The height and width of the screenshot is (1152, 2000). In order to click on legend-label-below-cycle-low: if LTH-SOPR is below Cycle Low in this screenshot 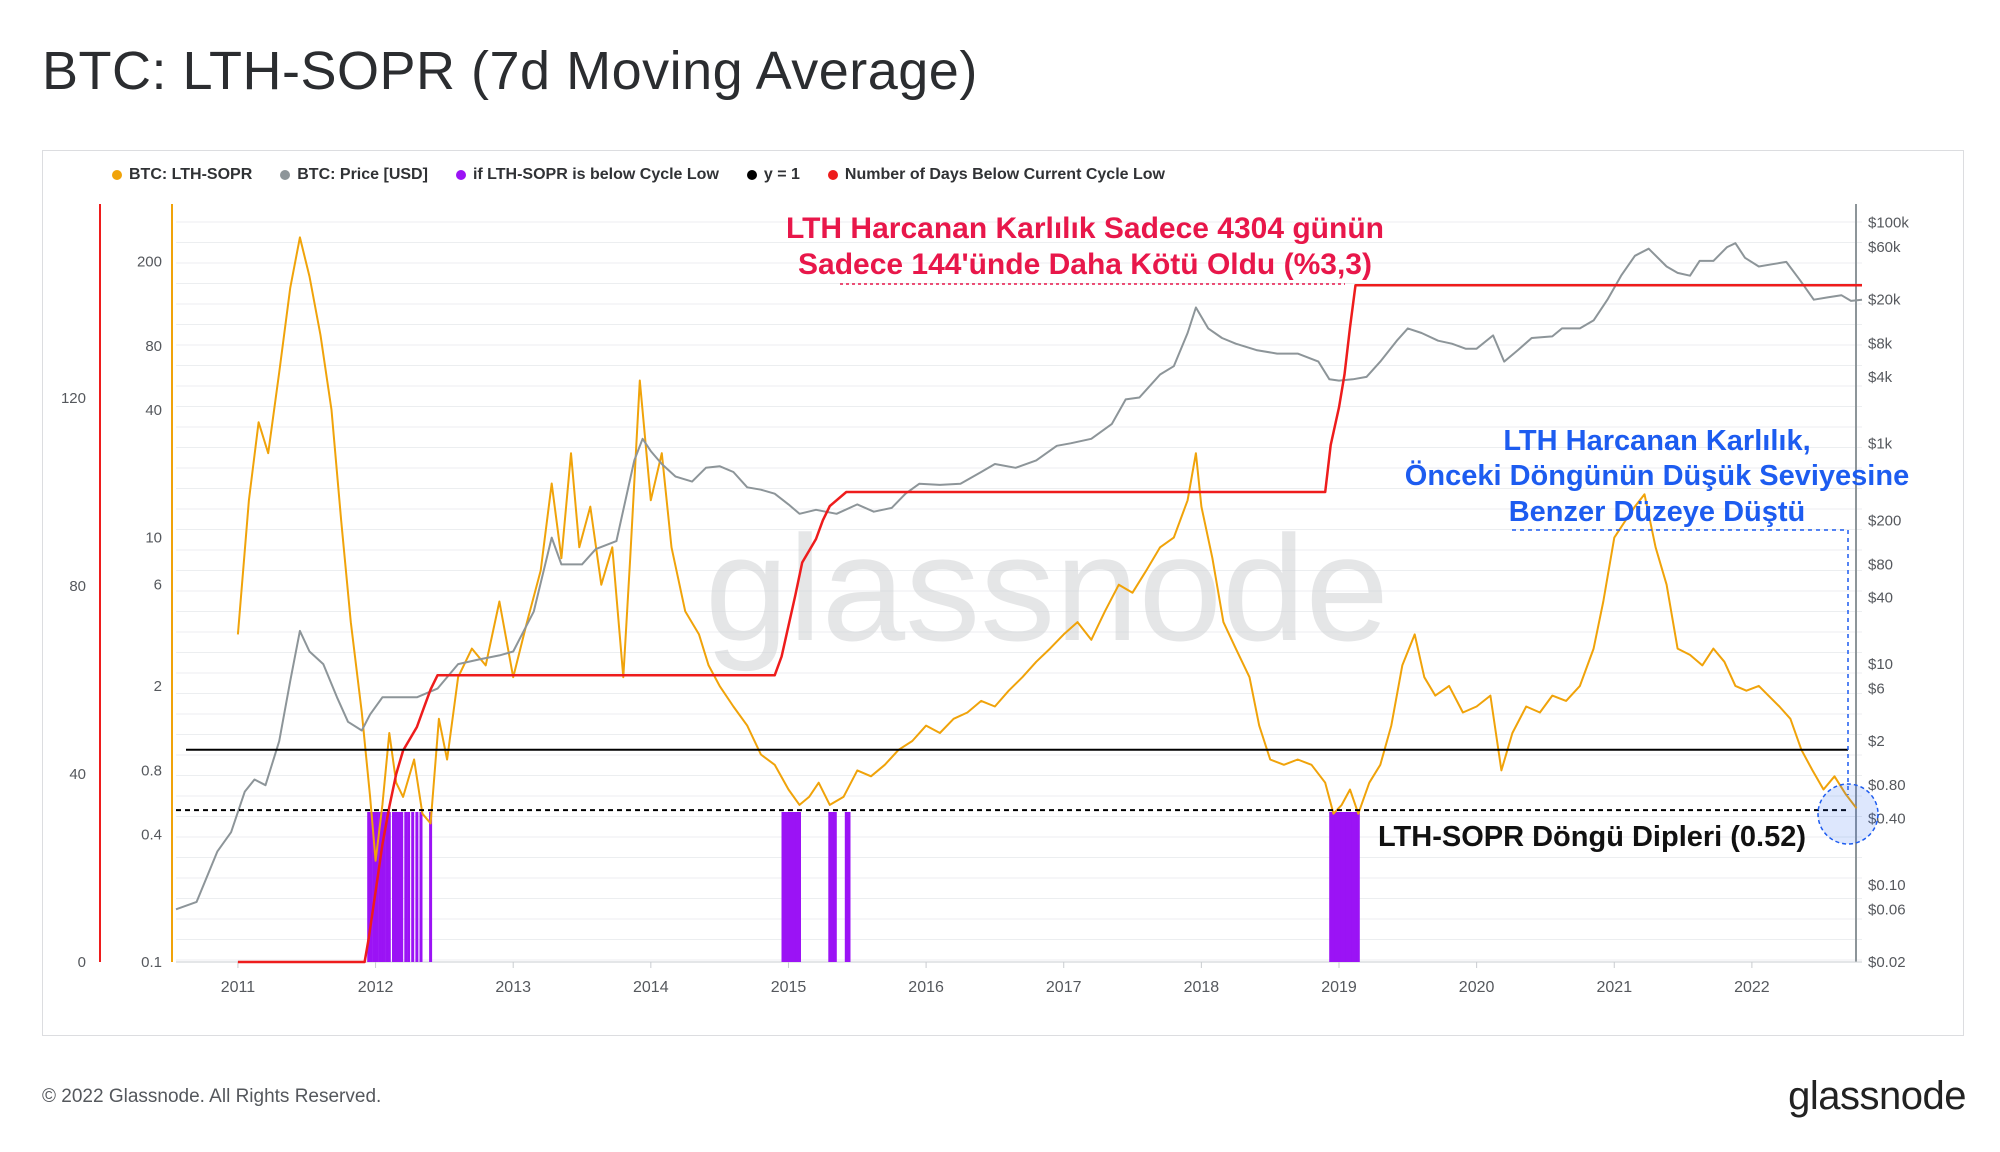, I will do `click(595, 174)`.